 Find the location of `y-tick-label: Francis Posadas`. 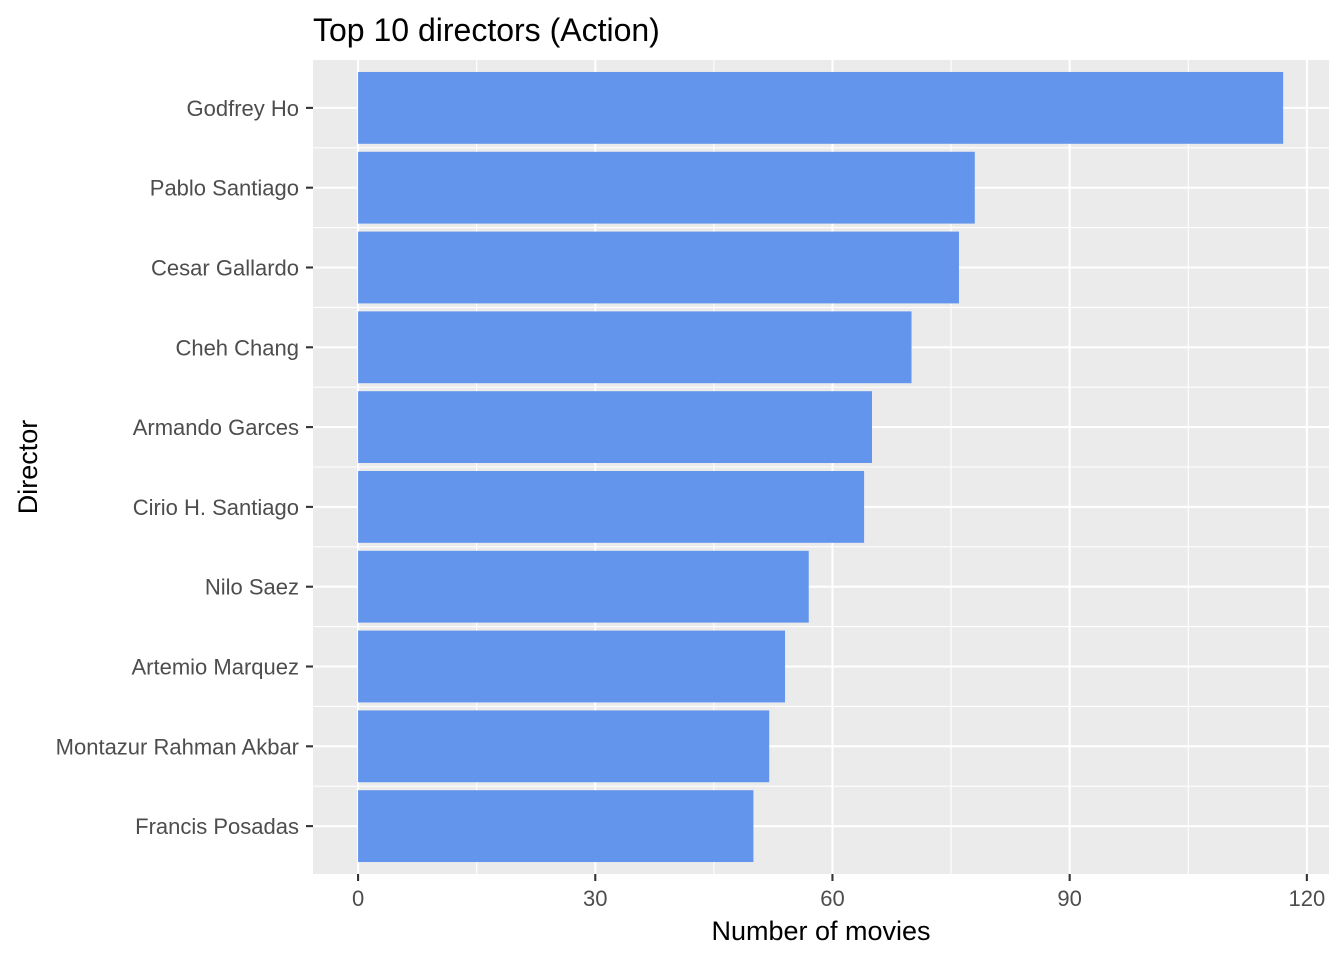

y-tick-label: Francis Posadas is located at coordinates (217, 826).